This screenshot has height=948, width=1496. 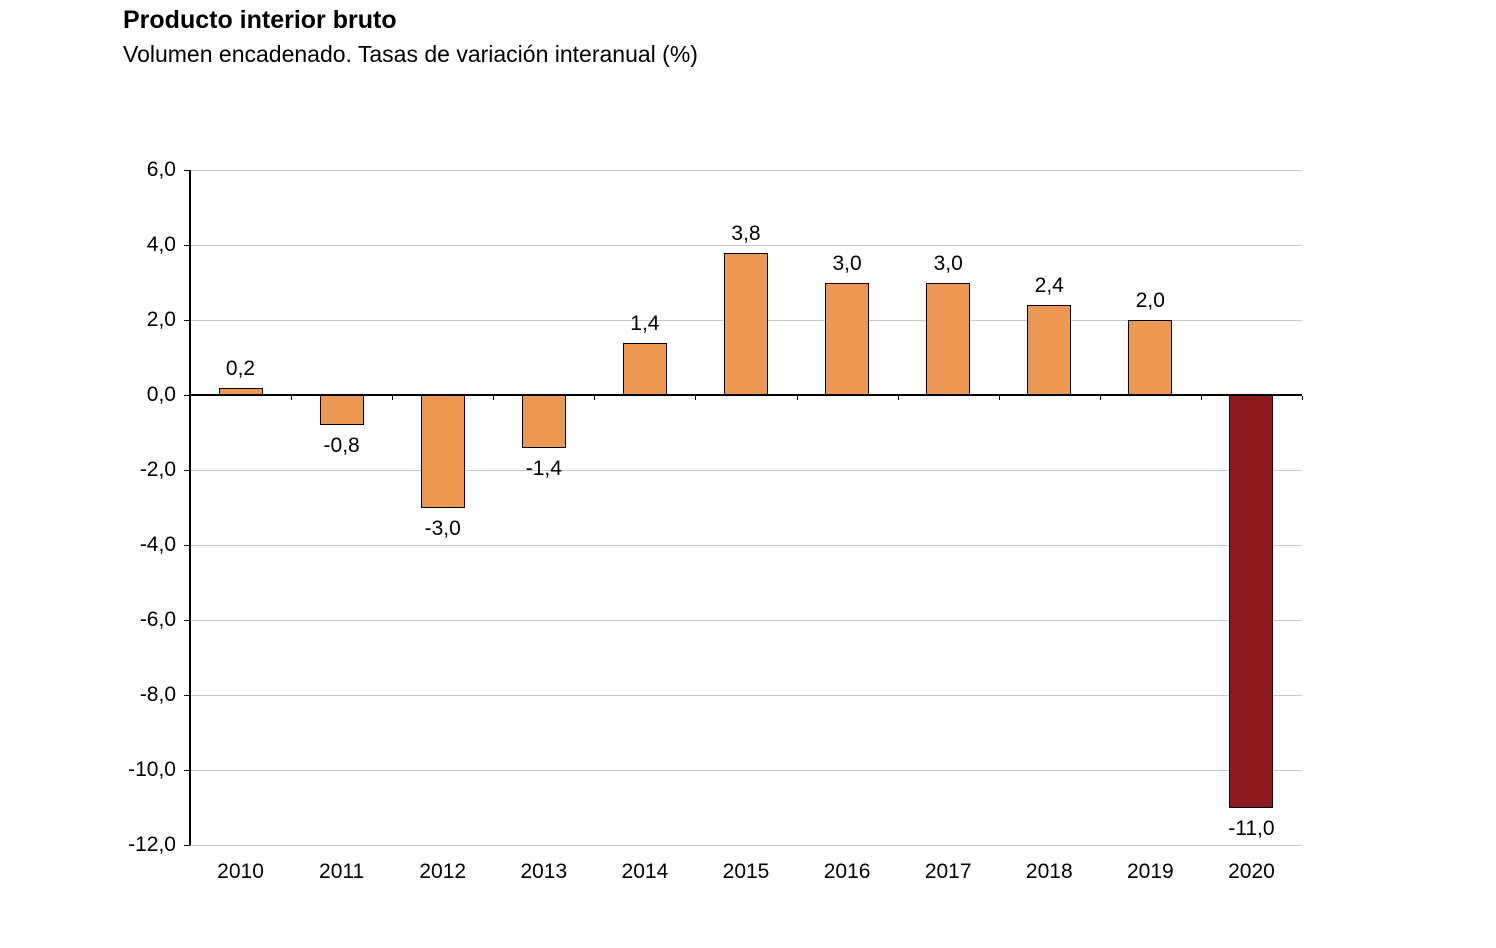 What do you see at coordinates (847, 263) in the screenshot?
I see `bar-value-label-2016: 3,0` at bounding box center [847, 263].